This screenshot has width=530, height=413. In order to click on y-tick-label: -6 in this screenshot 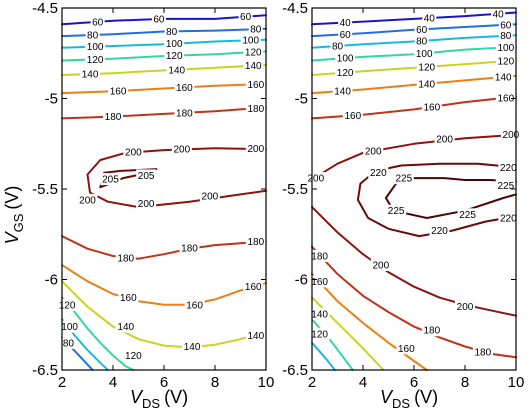, I will do `click(51, 280)`.